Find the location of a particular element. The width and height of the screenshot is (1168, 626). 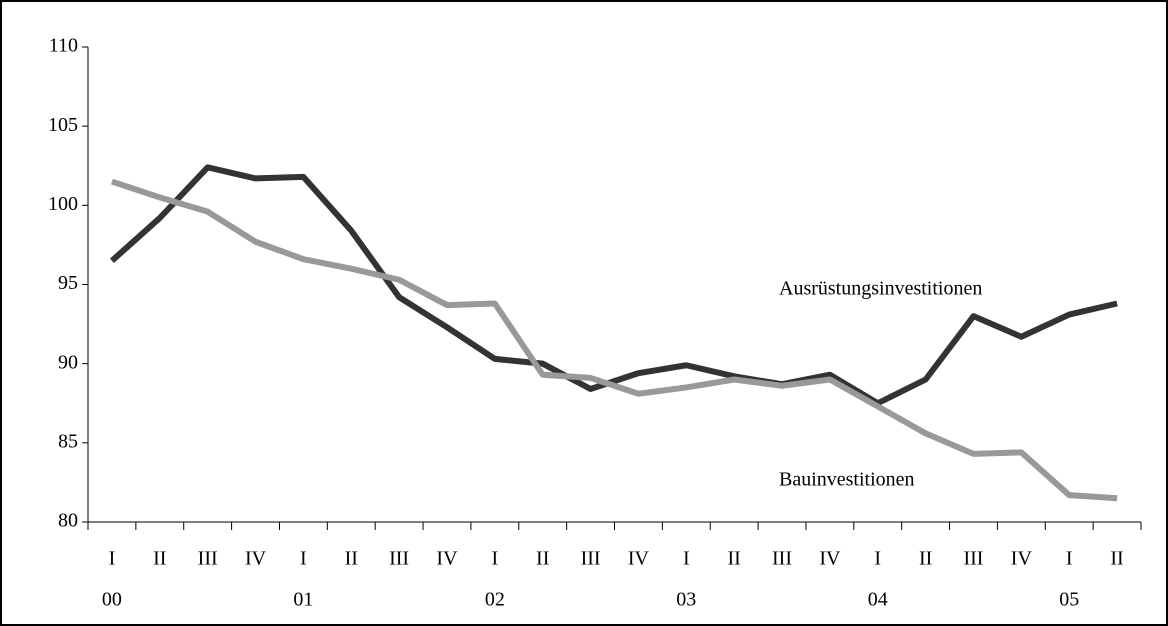

x-group-label: 00 is located at coordinates (112, 600).